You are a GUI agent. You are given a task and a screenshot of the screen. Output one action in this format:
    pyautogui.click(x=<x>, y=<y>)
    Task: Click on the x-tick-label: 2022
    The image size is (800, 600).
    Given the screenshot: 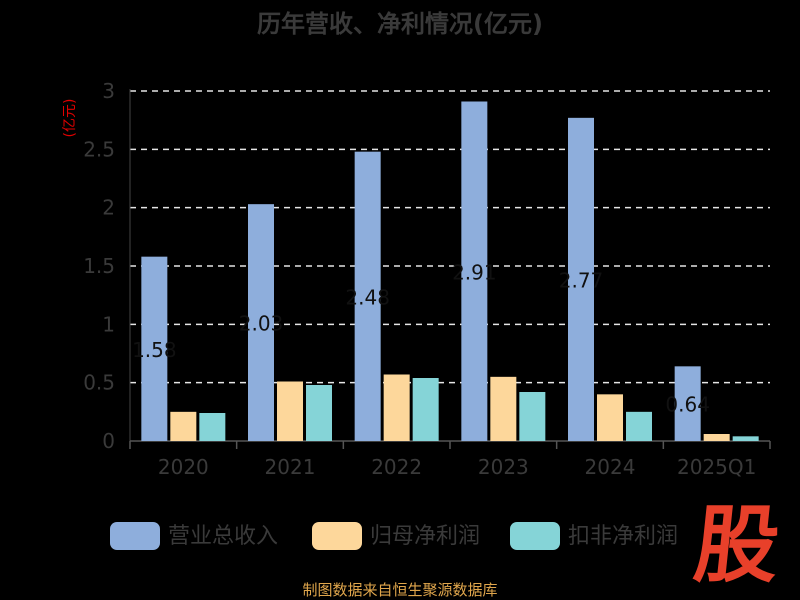 What is the action you would take?
    pyautogui.click(x=396, y=467)
    